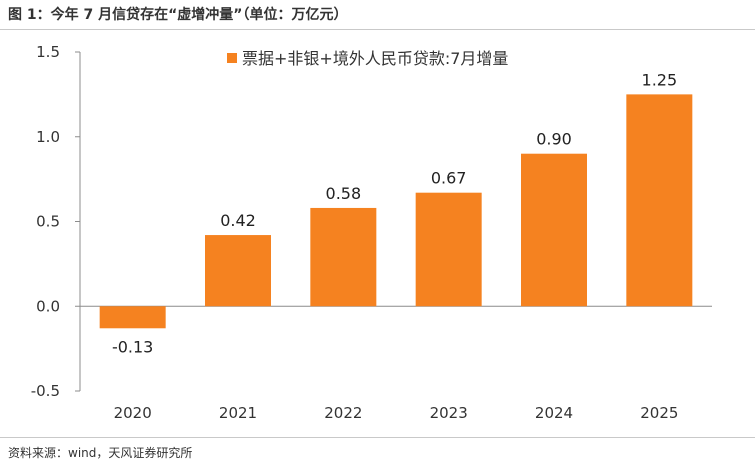 This screenshot has height=467, width=755. Describe the element at coordinates (132, 317) in the screenshot. I see `bar-2020` at that location.